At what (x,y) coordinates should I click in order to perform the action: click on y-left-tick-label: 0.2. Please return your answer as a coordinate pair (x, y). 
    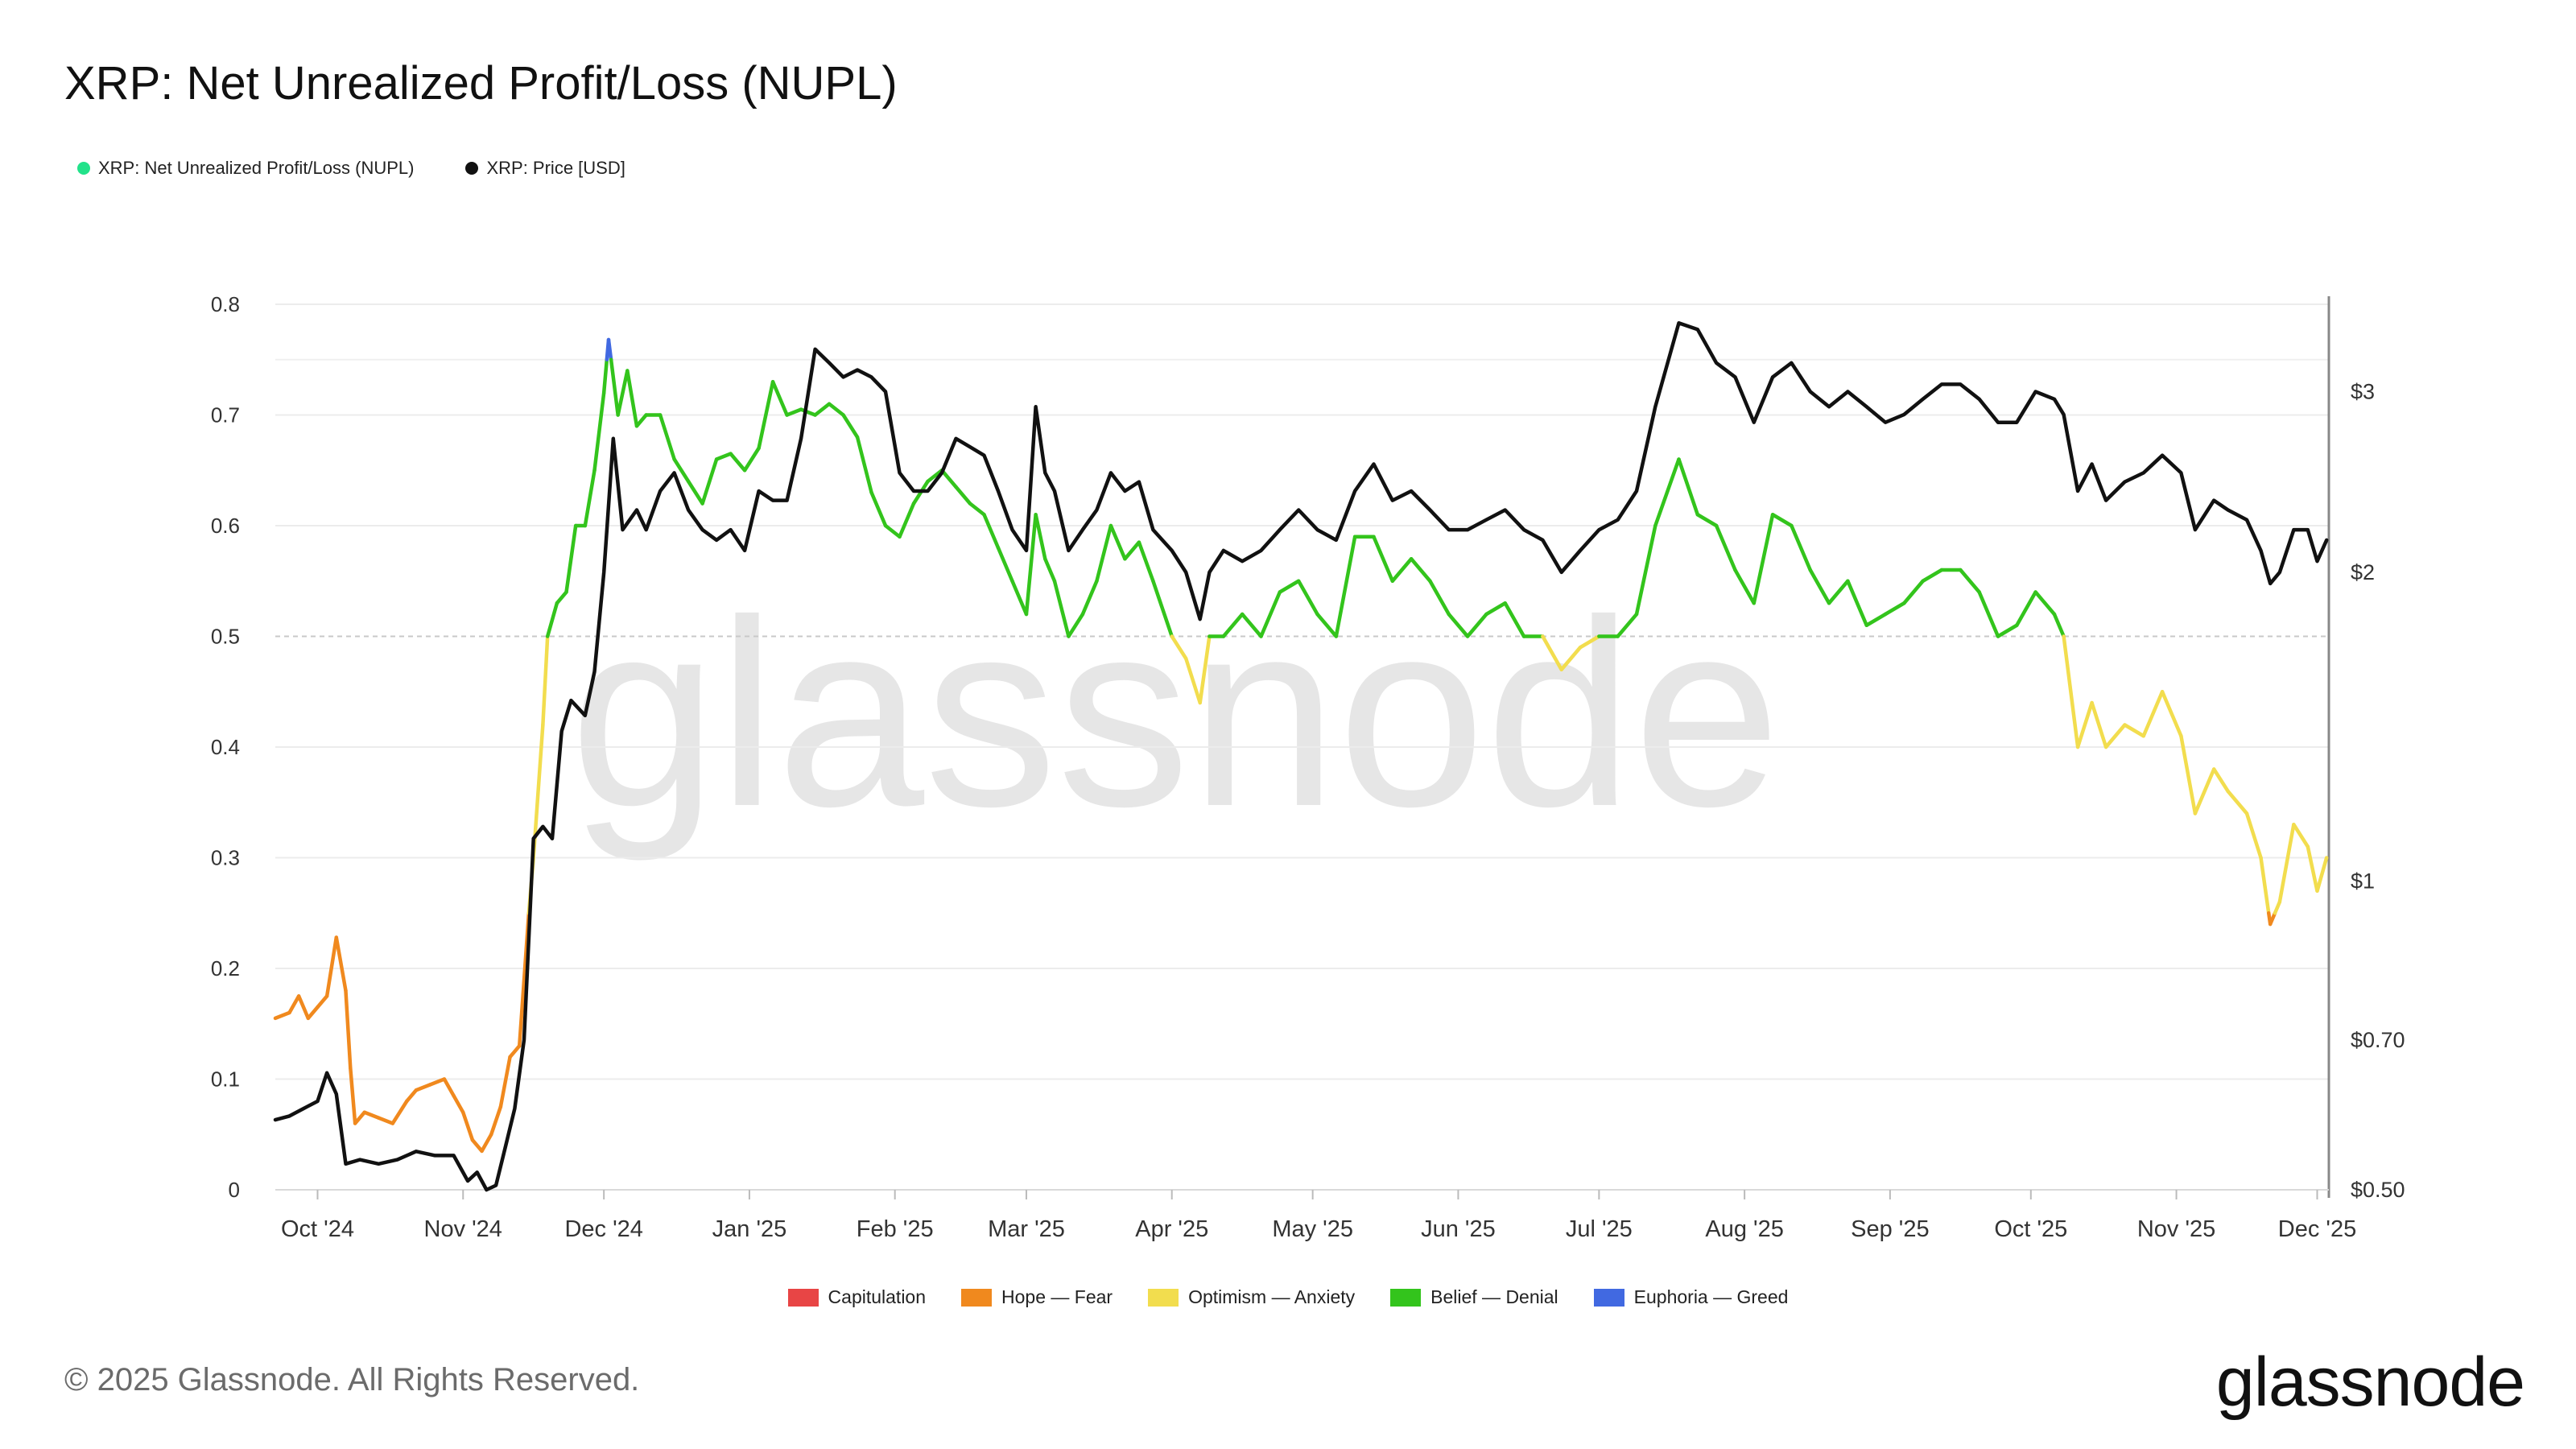
    Looking at the image, I should click on (225, 968).